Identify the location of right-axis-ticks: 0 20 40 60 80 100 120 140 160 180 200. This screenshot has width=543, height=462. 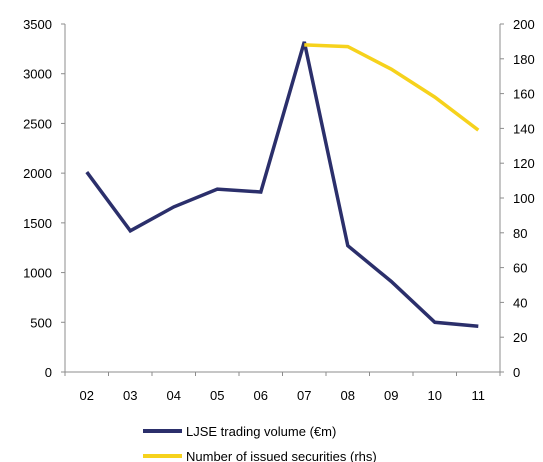
(517, 198).